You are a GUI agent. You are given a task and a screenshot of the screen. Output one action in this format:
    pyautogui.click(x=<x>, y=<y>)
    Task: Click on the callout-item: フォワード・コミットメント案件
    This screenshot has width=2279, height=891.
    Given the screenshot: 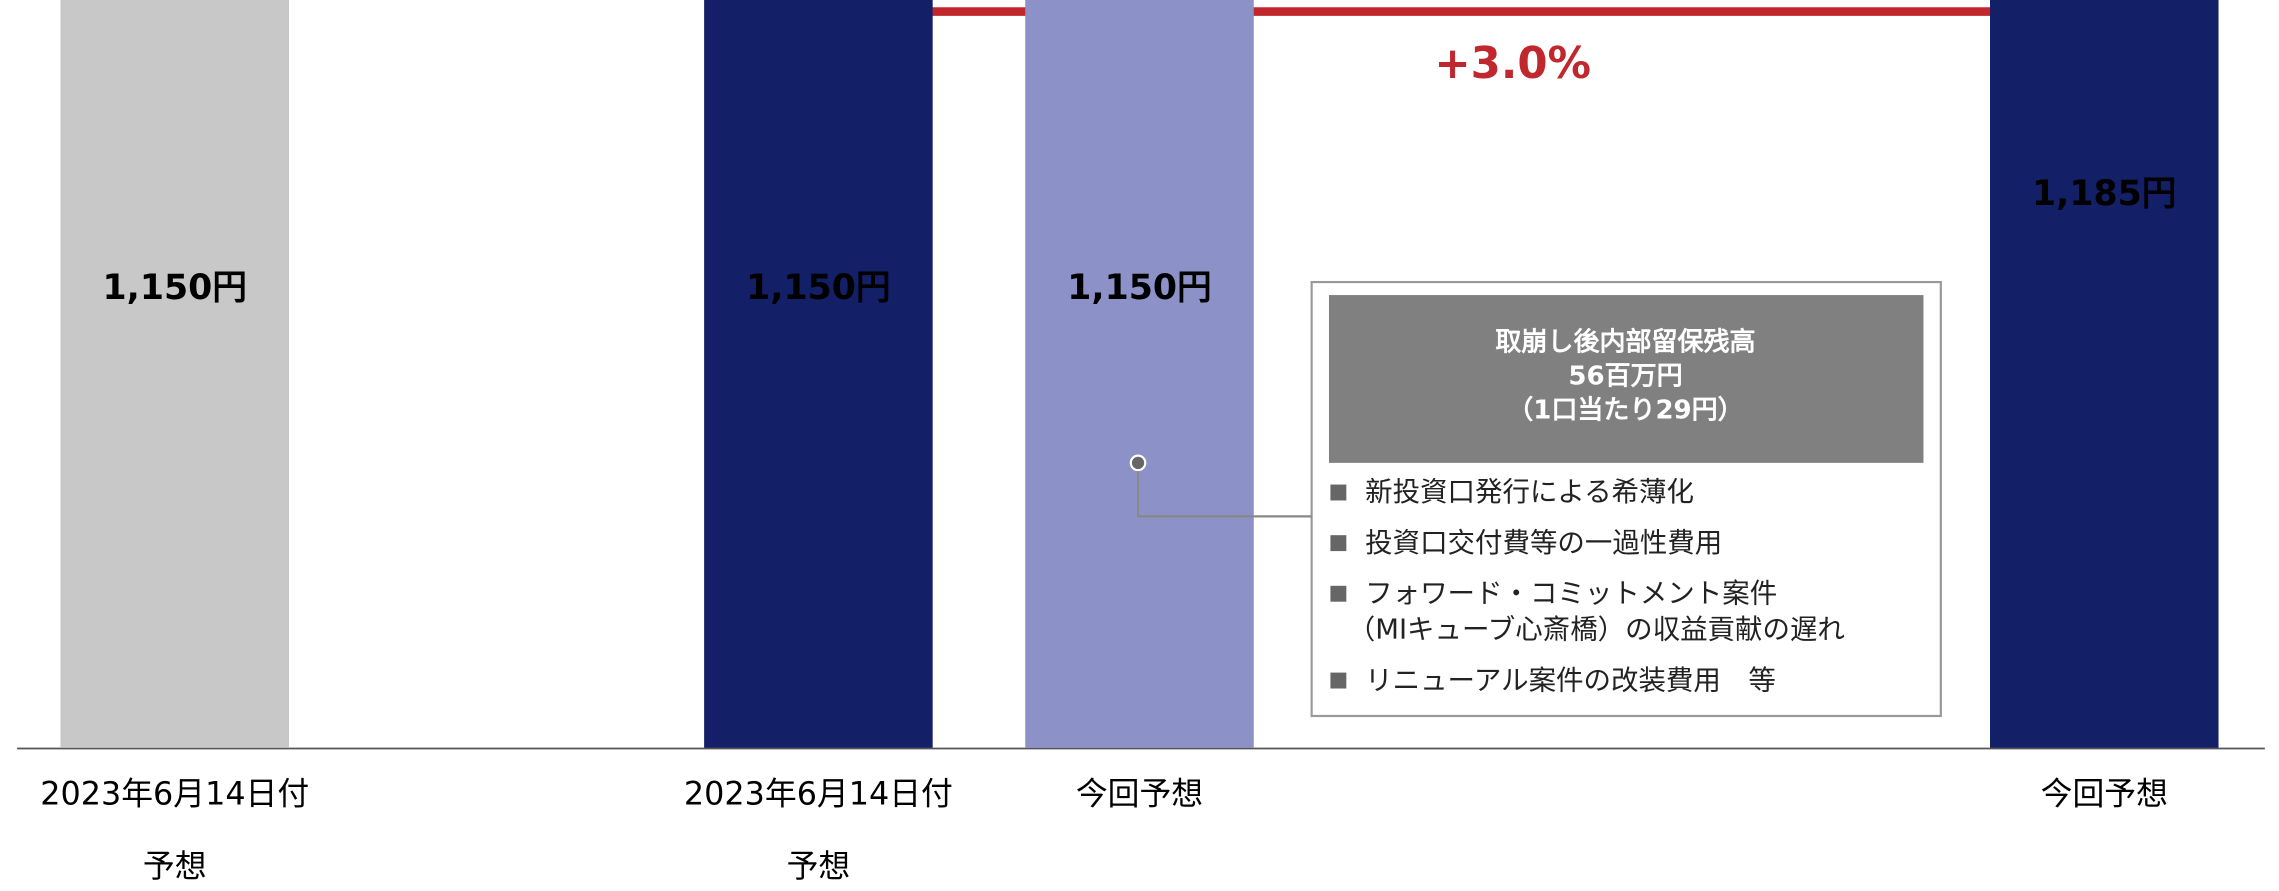 What is the action you would take?
    pyautogui.click(x=1571, y=593)
    